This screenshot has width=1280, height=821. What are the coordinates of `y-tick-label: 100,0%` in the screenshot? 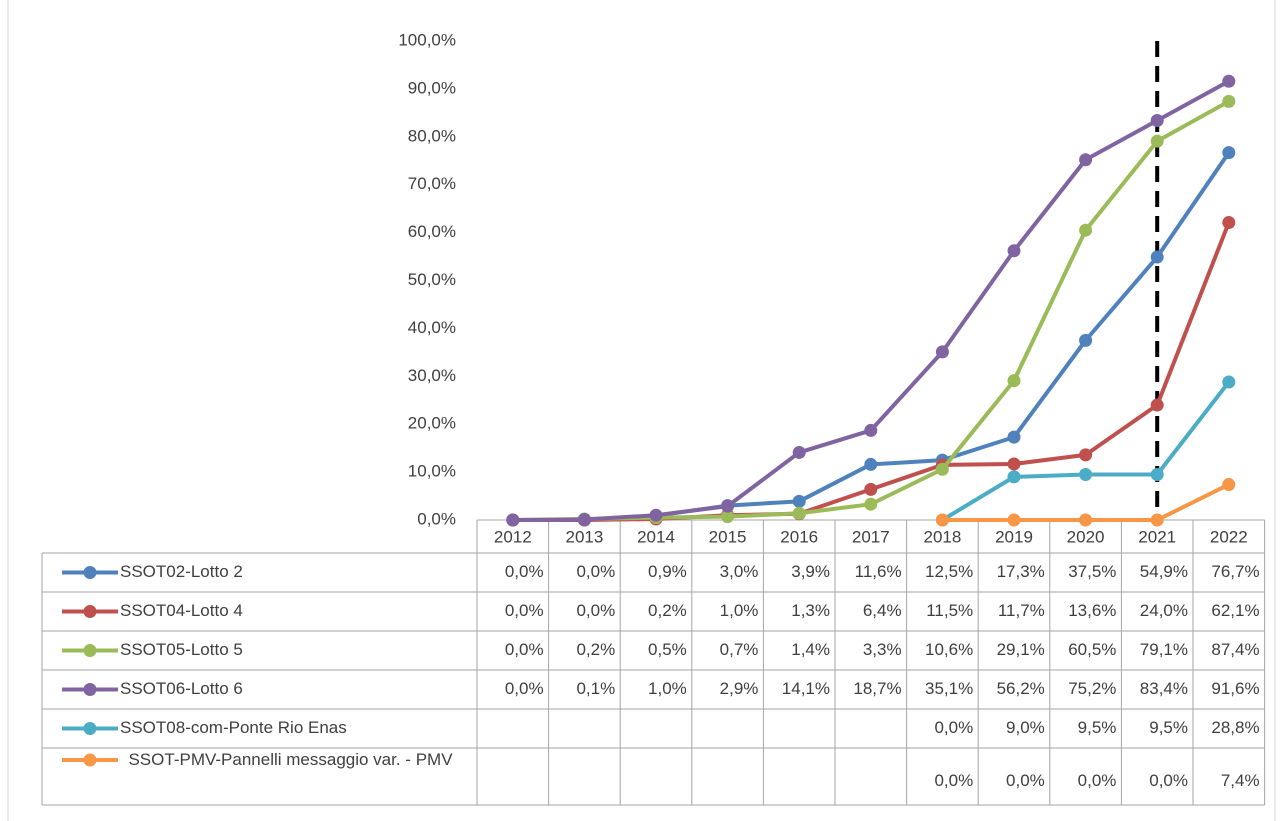 It's located at (427, 39).